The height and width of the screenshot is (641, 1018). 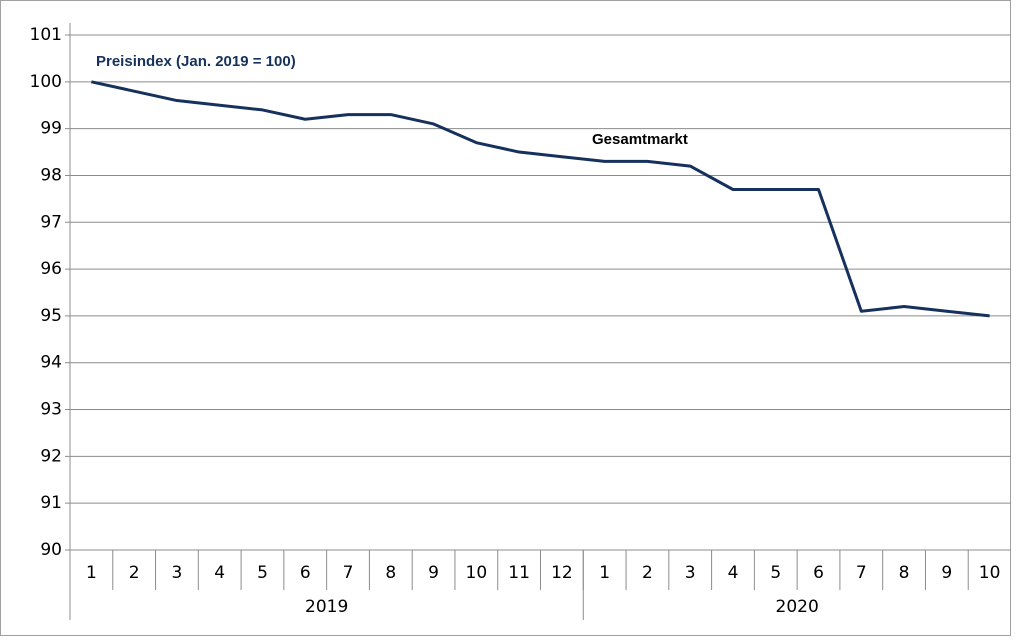 I want to click on y-tick-label: 101, so click(x=46, y=35).